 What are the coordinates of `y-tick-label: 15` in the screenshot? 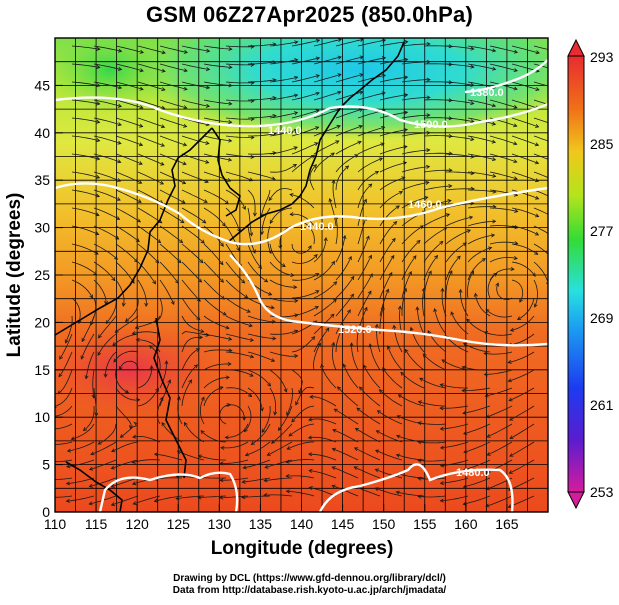 It's located at (42, 370).